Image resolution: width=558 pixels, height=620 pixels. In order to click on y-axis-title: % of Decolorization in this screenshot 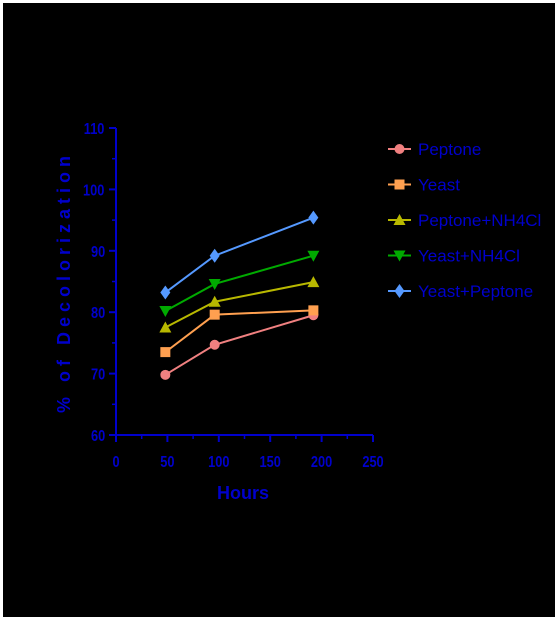, I will do `click(64, 282)`.